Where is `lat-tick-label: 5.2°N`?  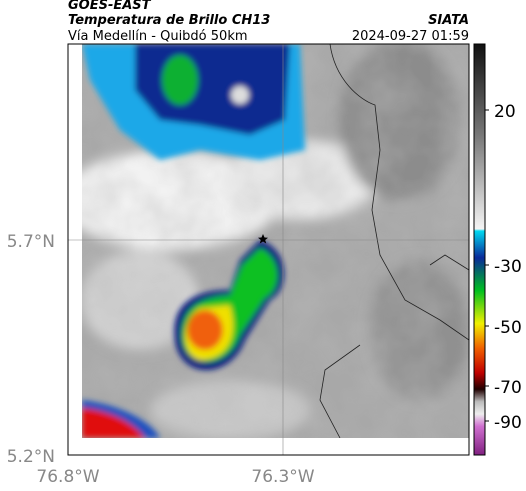 lat-tick-label: 5.2°N is located at coordinates (31, 457).